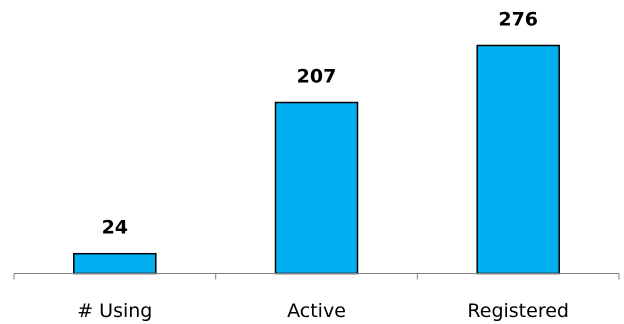  I want to click on bar-registered, so click(518, 159).